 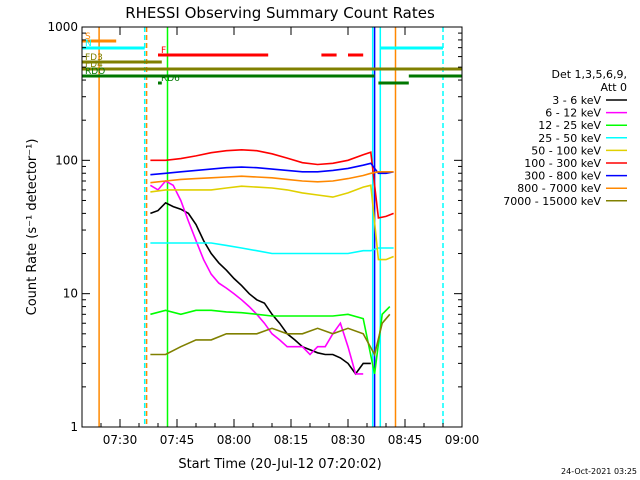 What do you see at coordinates (94, 58) in the screenshot?
I see `flag-label-fd3: FD3` at bounding box center [94, 58].